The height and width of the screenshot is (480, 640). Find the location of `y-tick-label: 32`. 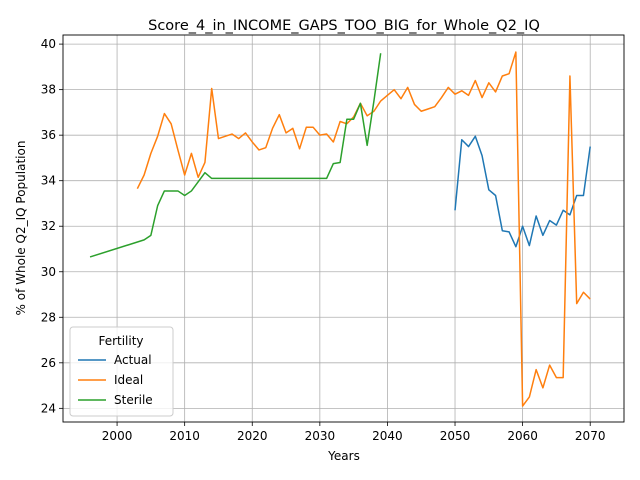

y-tick-label: 32 is located at coordinates (48, 226).